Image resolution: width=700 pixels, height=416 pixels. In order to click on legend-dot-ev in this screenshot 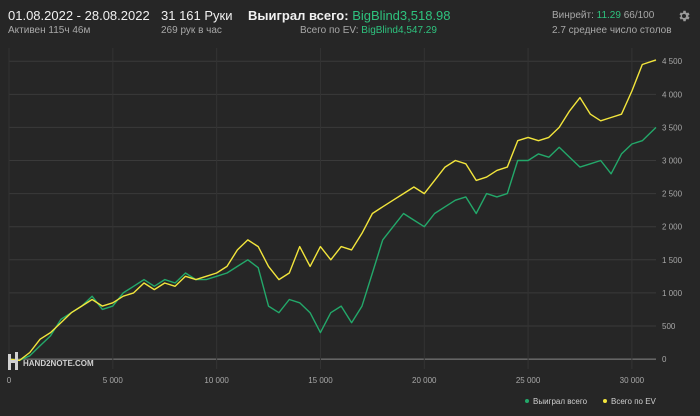, I will do `click(605, 401)`.